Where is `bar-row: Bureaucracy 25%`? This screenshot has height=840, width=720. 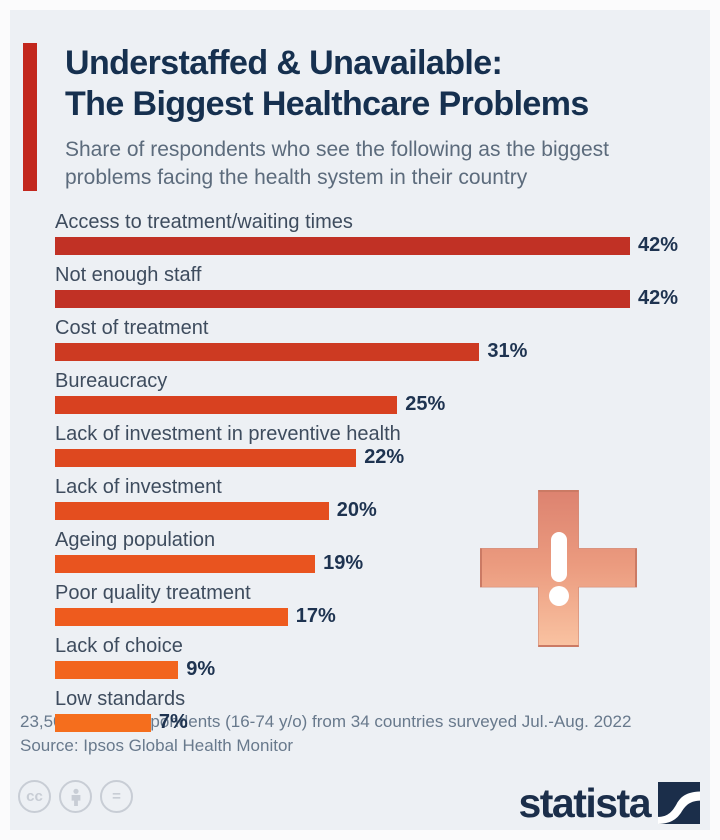
bar-row: Bureaucracy 25% is located at coordinates (382, 393).